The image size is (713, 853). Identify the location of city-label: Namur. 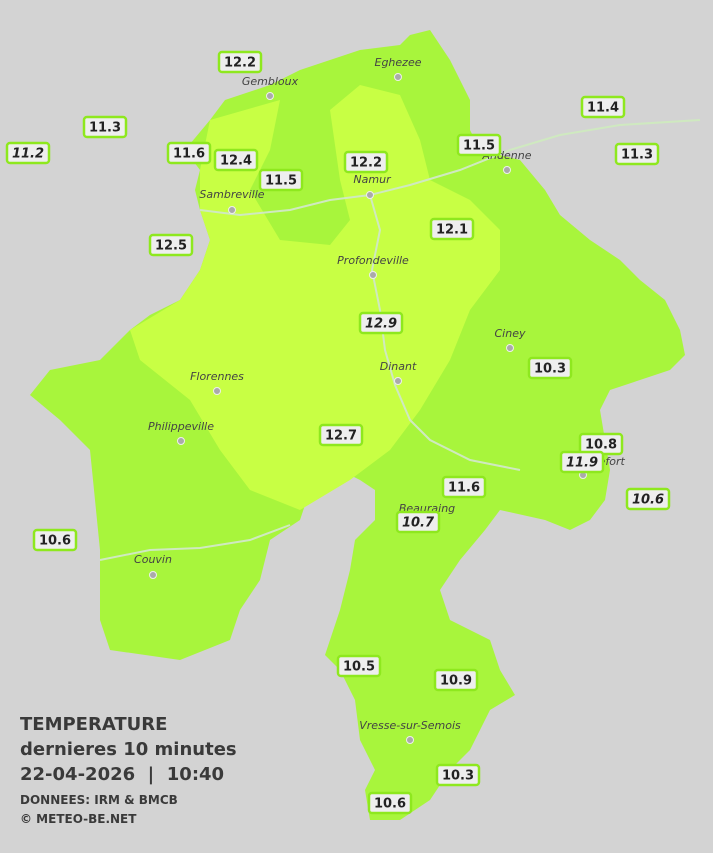
(372, 179).